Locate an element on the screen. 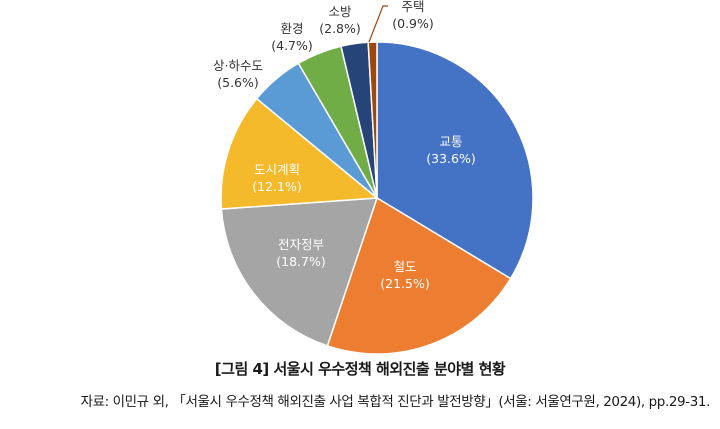 Image resolution: width=720 pixels, height=429 pixels. figure-caption-title: [그림 4] 서울시 우수정책 해외진출 분야별 현황 is located at coordinates (360, 369).